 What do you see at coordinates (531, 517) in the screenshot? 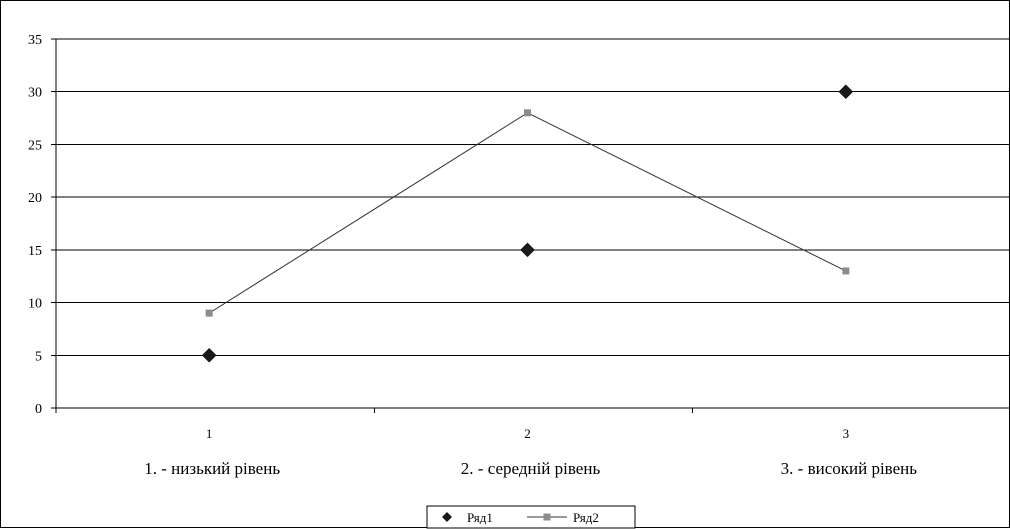
I see `legend: Ряд1 Ряд2` at bounding box center [531, 517].